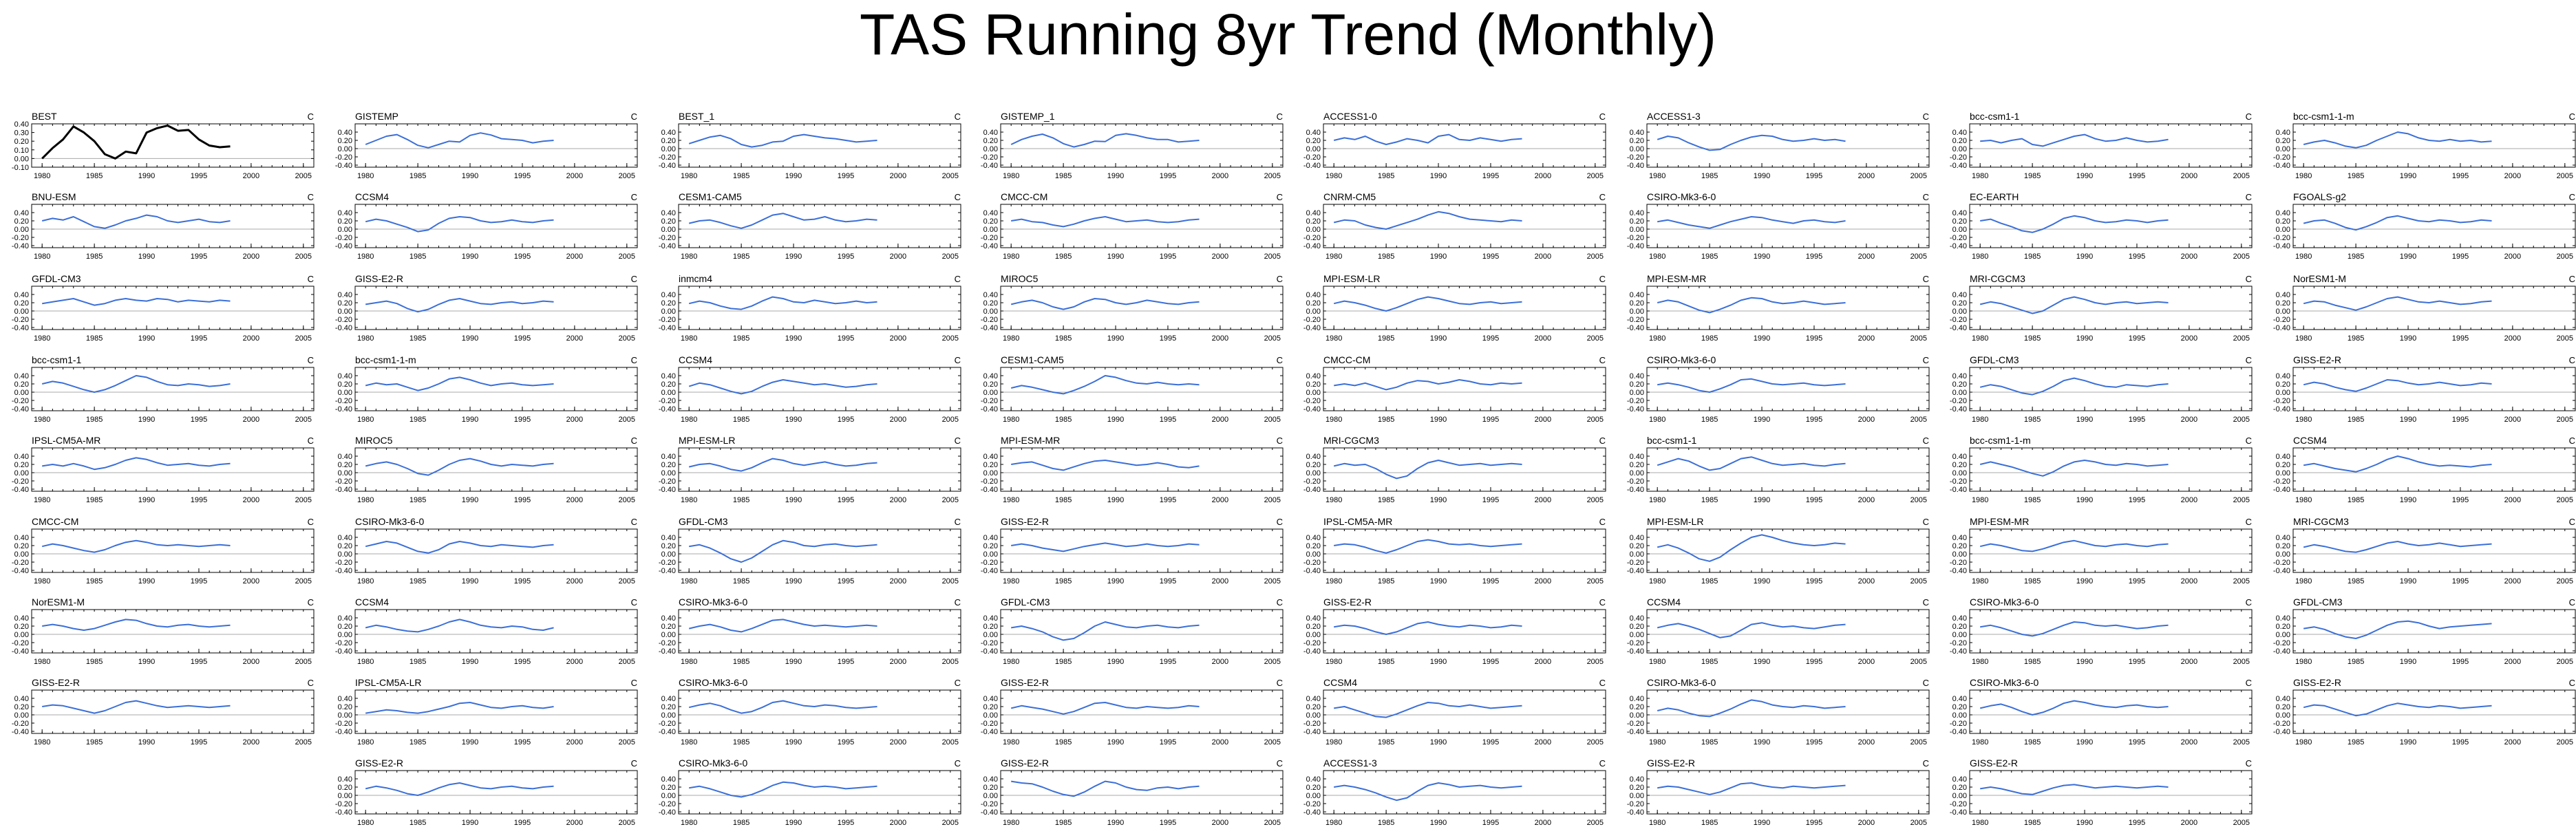 The height and width of the screenshot is (838, 2576). What do you see at coordinates (374, 441) in the screenshot?
I see `panel-title: MIROC5` at bounding box center [374, 441].